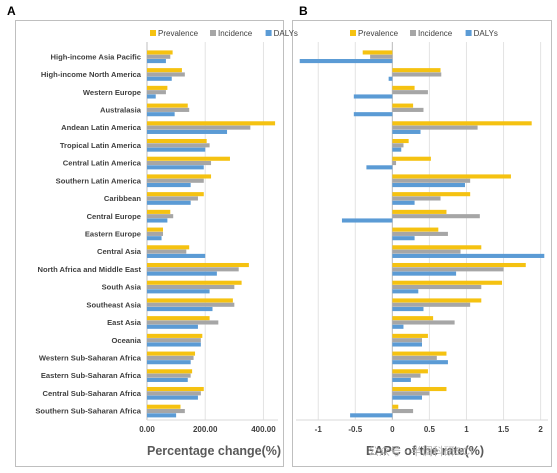  What do you see at coordinates (101, 145) in the screenshot?
I see `category-label-tropical-latin-america: Tropical Latin America` at bounding box center [101, 145].